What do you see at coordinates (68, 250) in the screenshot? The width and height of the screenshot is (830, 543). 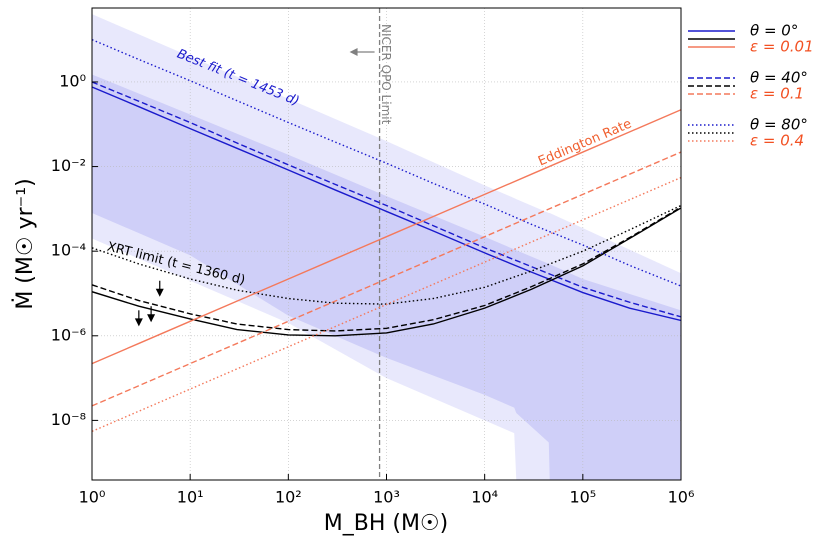 I see `y-tick-label: 10⁻⁴` at bounding box center [68, 250].